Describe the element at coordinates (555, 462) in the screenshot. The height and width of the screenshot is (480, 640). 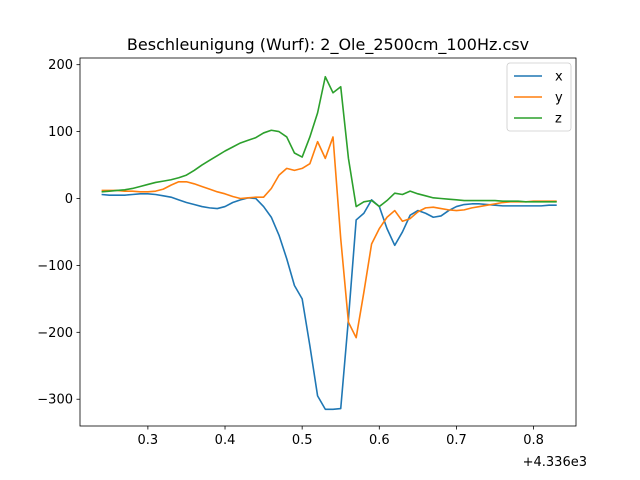
I see `x-axis-offset-label: +4.336e3` at that location.